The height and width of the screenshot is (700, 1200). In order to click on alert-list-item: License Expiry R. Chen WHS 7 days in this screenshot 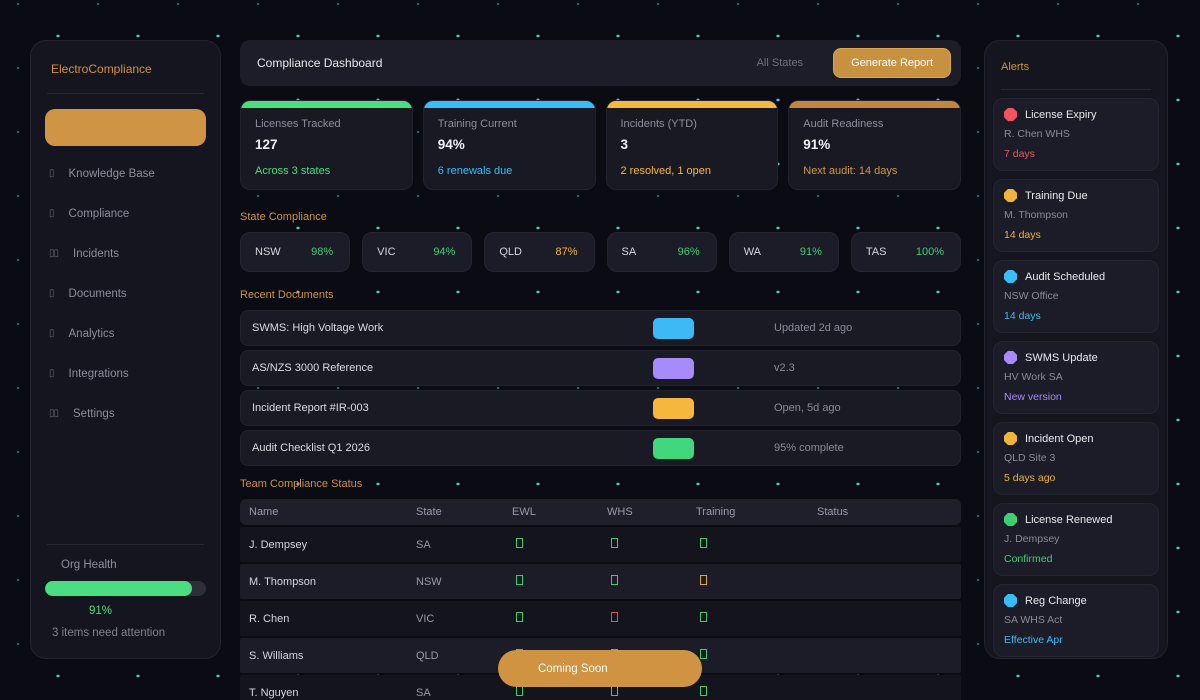, I will do `click(1076, 134)`.